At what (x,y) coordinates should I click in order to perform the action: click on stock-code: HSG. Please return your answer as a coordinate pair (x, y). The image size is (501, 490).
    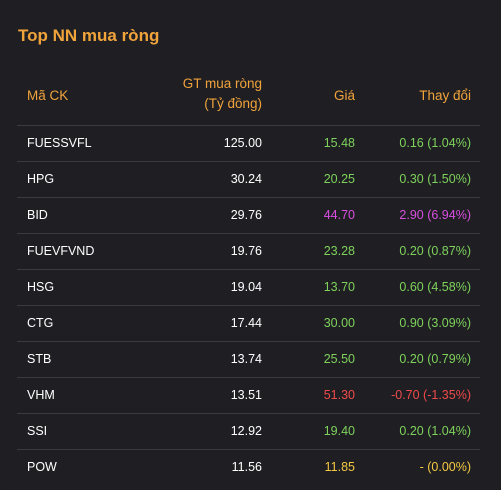
    Looking at the image, I should click on (41, 287).